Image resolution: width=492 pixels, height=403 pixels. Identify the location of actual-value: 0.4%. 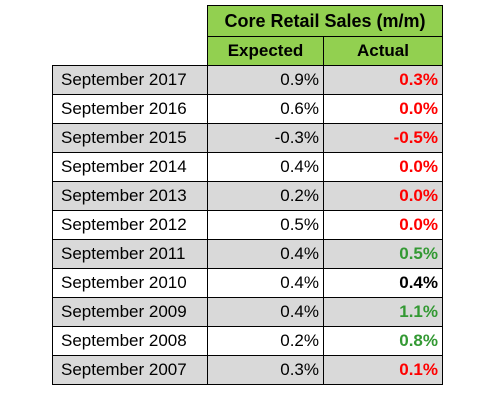
(383, 283).